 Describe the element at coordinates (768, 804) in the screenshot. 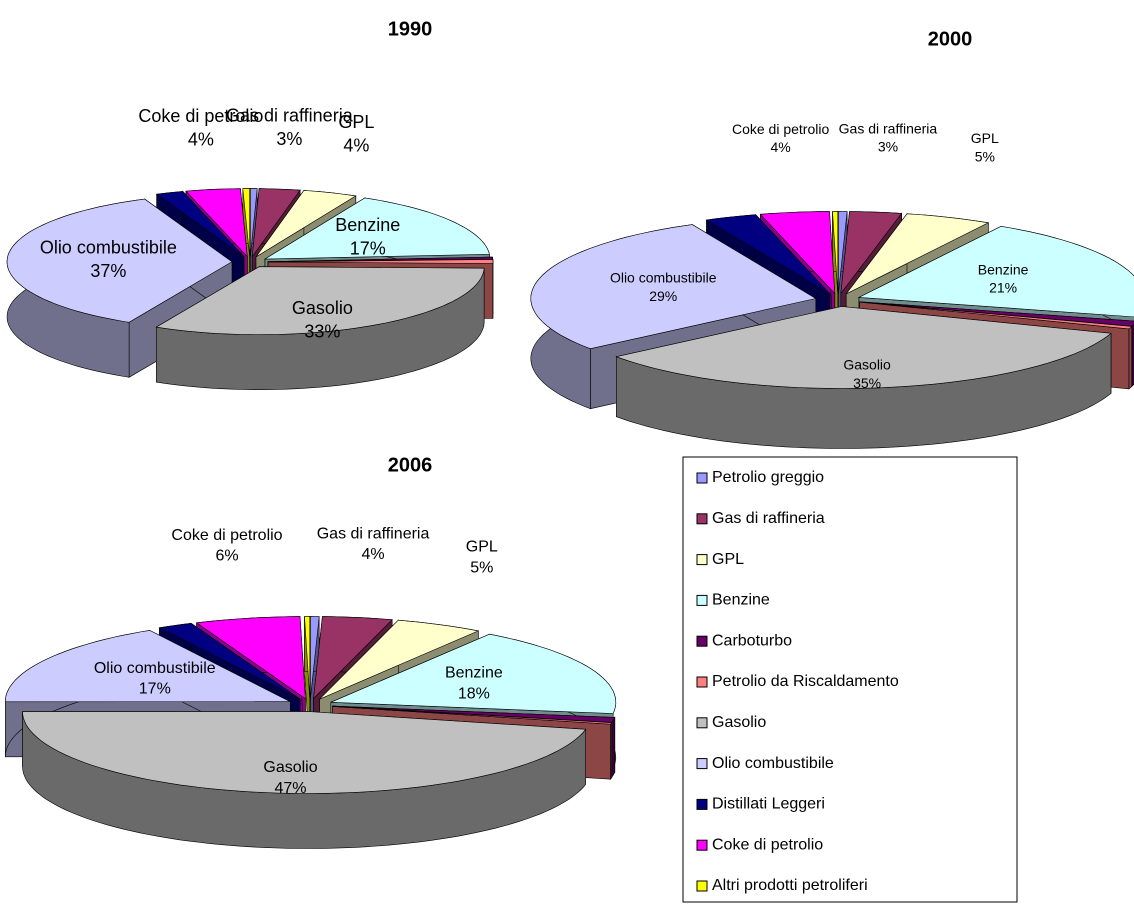

I see `legend-label: Distillati Leggeri` at that location.